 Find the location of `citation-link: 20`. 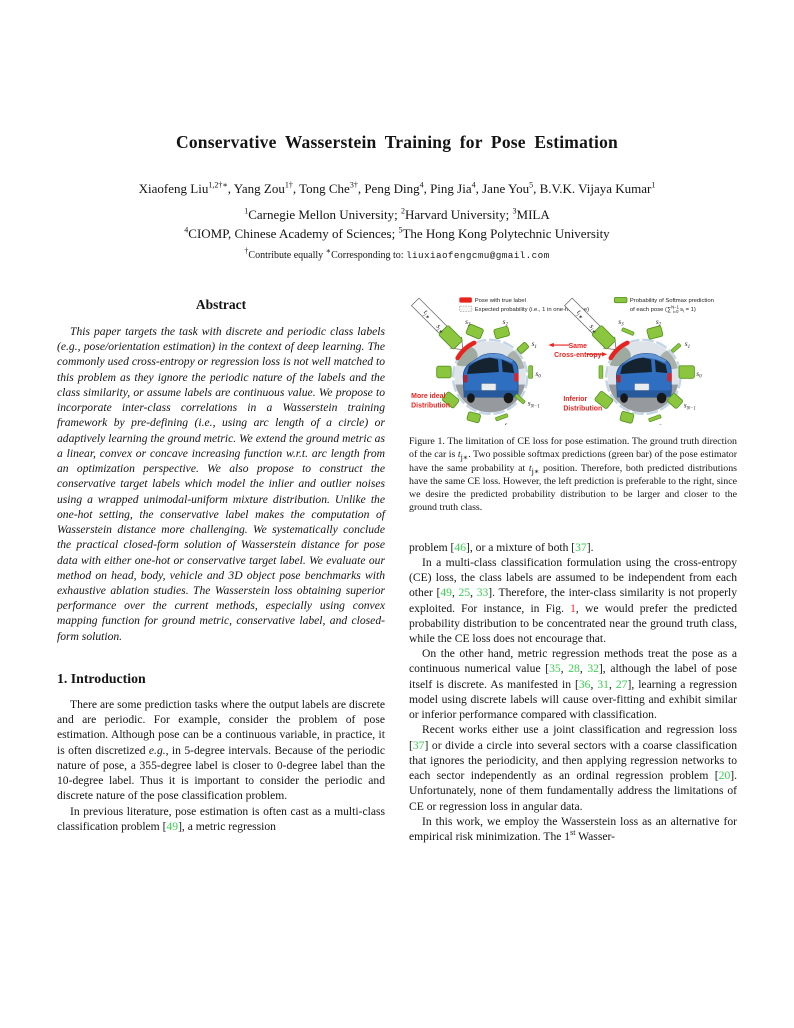

citation-link: 20 is located at coordinates (724, 776).